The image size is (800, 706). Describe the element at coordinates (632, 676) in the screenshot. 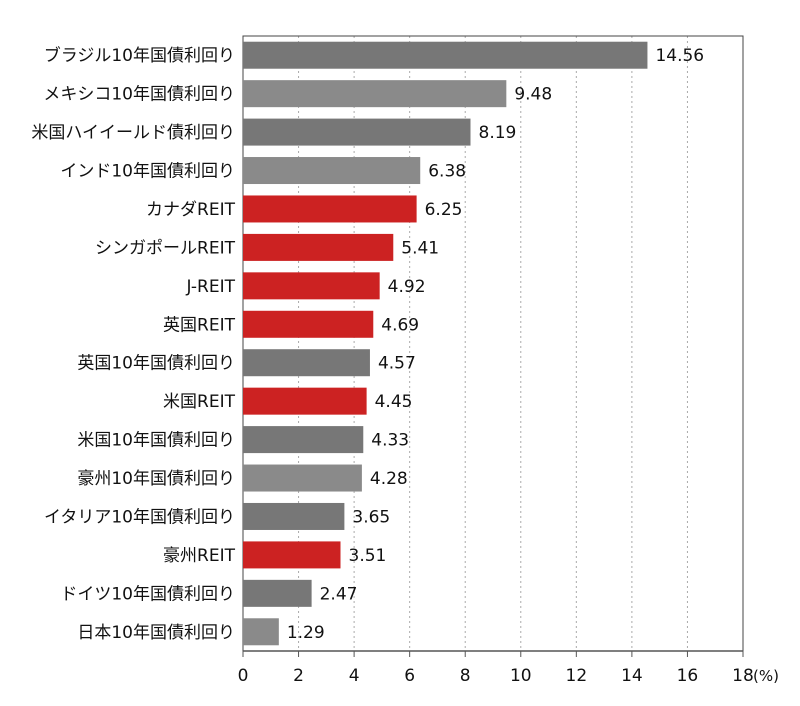

I see `x-tick-label: 14` at that location.